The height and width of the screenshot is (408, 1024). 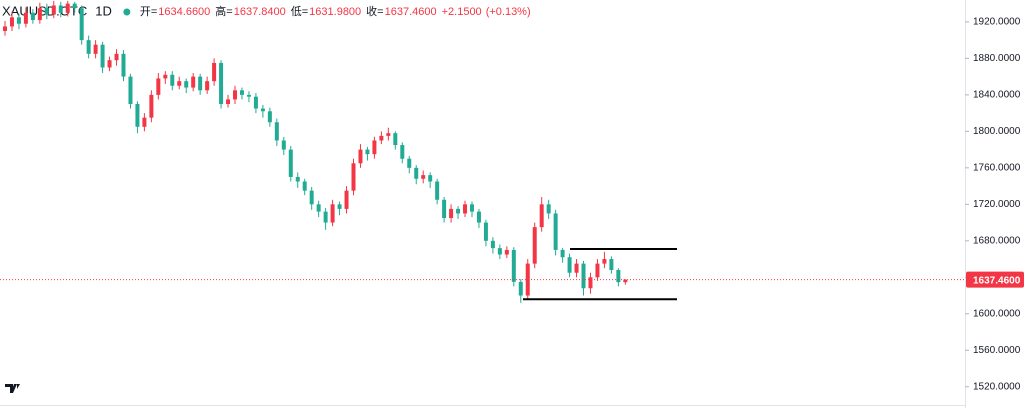 I want to click on logo-shape, so click(x=12, y=388).